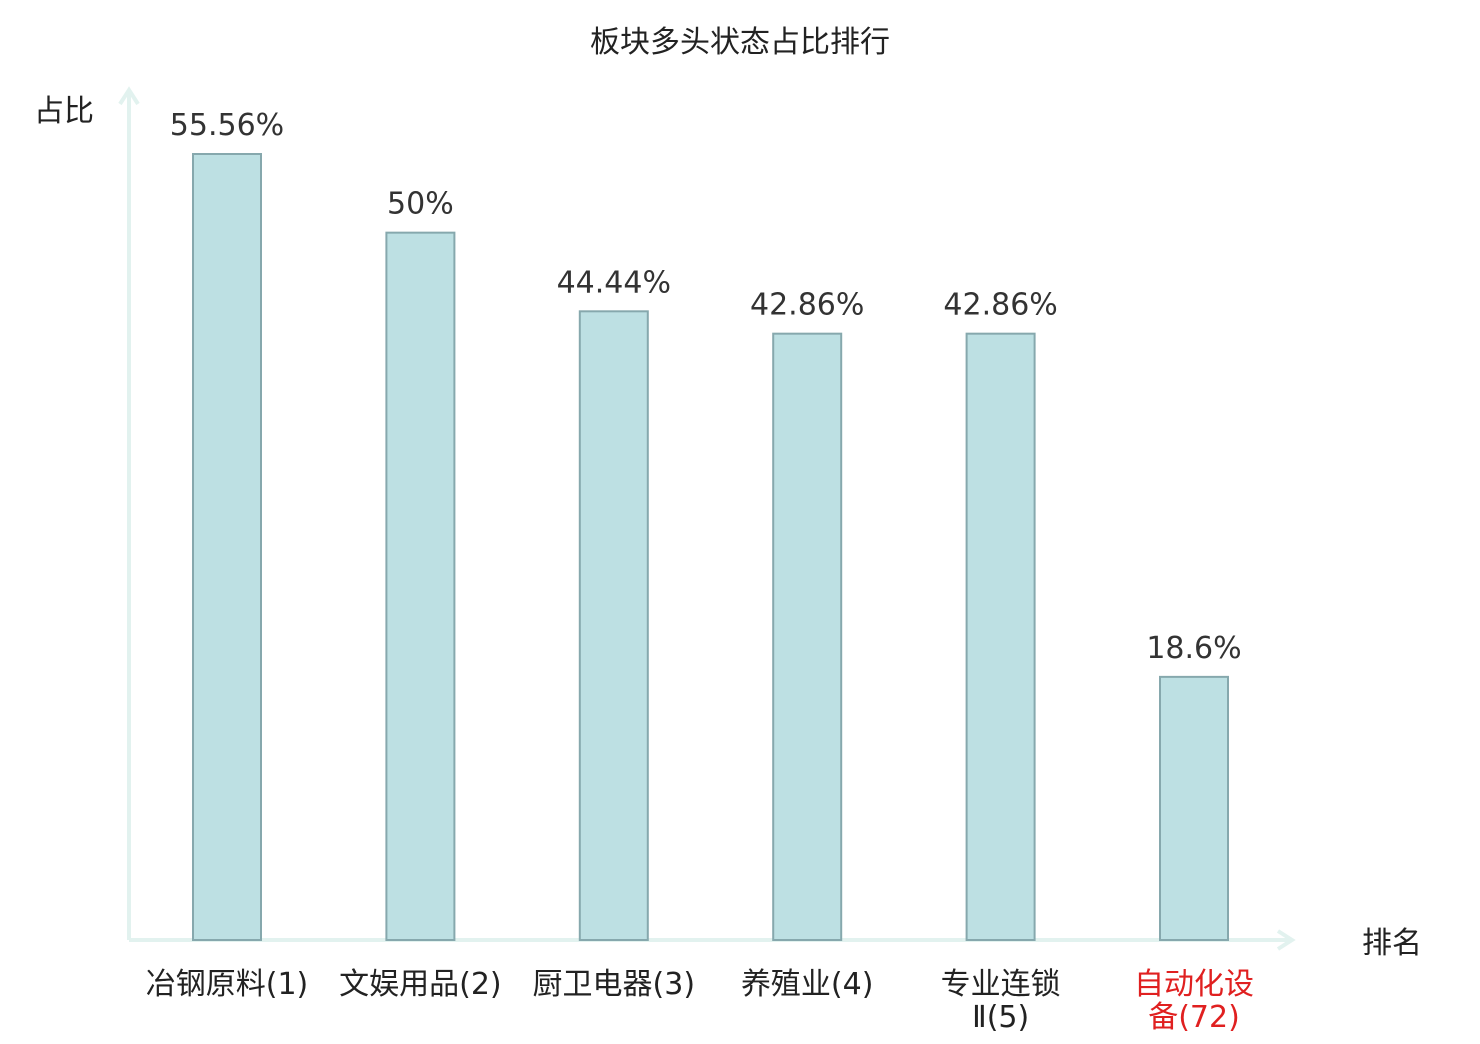 The height and width of the screenshot is (1044, 1480). I want to click on x-tick-label: Ⅱ(5), so click(1000, 1017).